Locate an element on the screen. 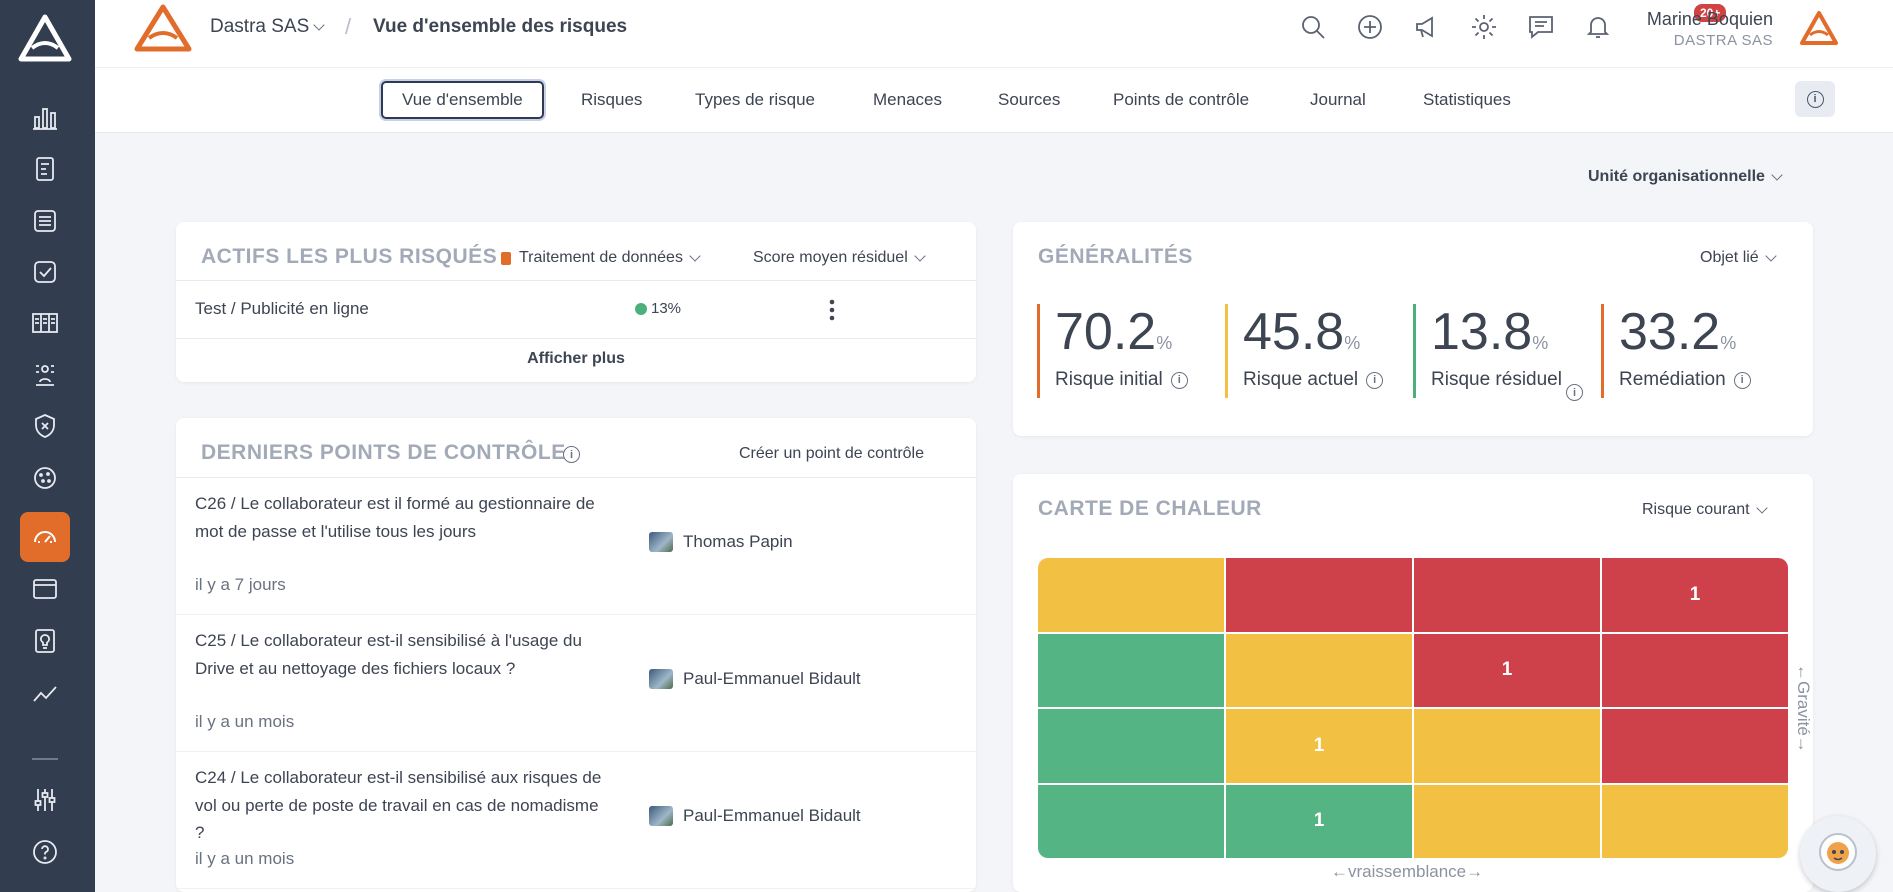 Image resolution: width=1893 pixels, height=892 pixels. kpi-label-text: Risque initial is located at coordinates (1109, 379).